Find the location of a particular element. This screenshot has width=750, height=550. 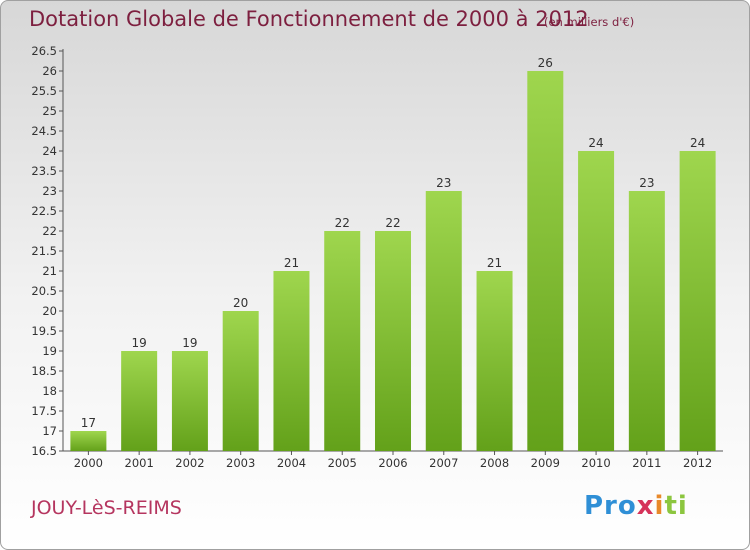

x-tick-label: 2003 is located at coordinates (240, 463).